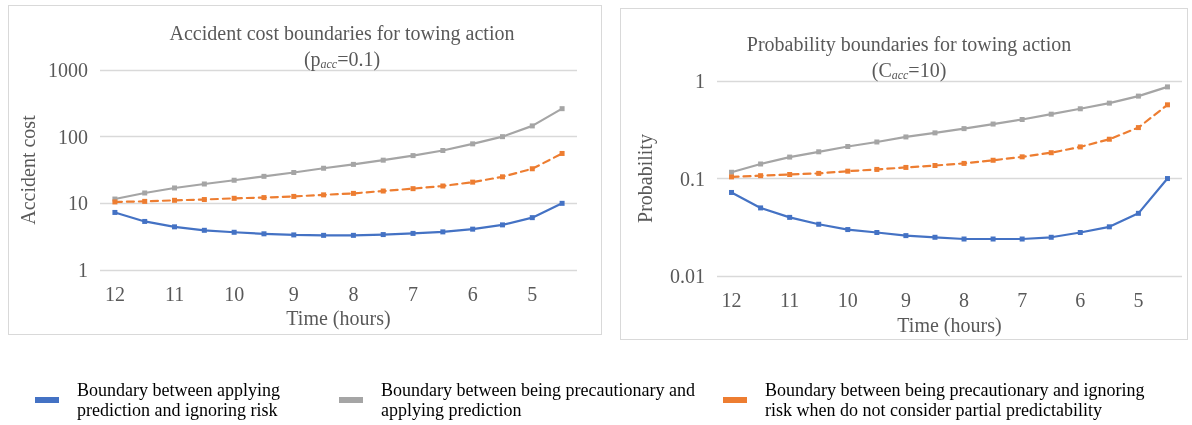  Describe the element at coordinates (78, 203) in the screenshot. I see `y-tick-label: 10` at that location.